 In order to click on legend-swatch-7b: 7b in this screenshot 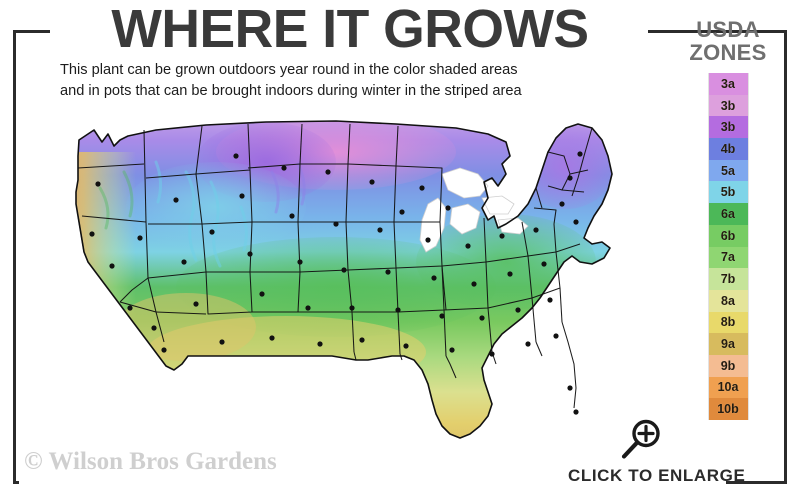, I will do `click(728, 279)`.